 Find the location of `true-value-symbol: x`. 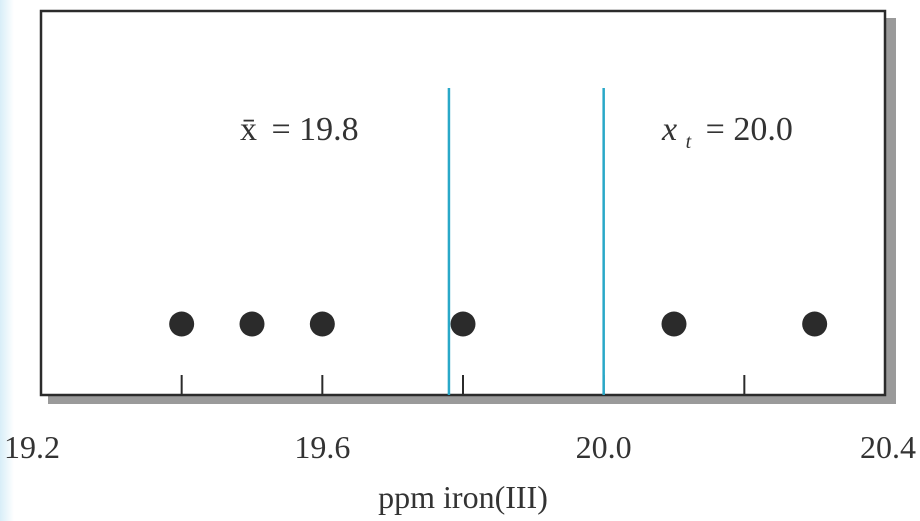

true-value-symbol: x is located at coordinates (669, 129).